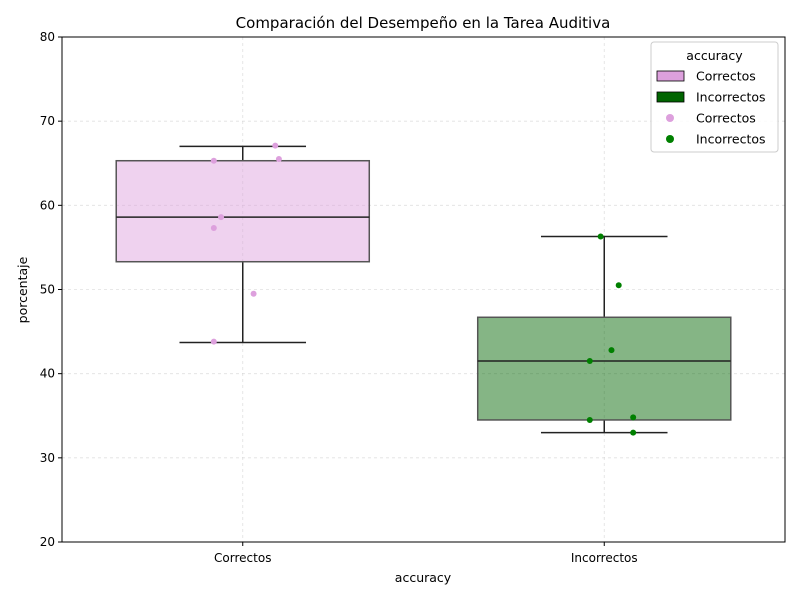 The width and height of the screenshot is (800, 600). What do you see at coordinates (47, 205) in the screenshot?
I see `y-tick-label: 60` at bounding box center [47, 205].